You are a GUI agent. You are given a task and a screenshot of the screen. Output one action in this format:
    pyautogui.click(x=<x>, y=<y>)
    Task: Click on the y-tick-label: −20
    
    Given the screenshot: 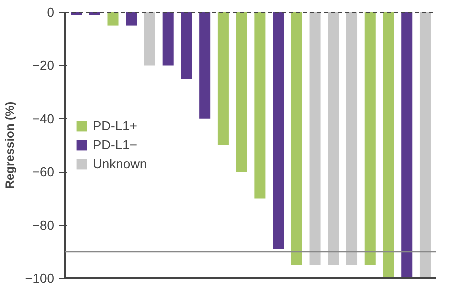 What is the action you would take?
    pyautogui.click(x=43, y=66)
    